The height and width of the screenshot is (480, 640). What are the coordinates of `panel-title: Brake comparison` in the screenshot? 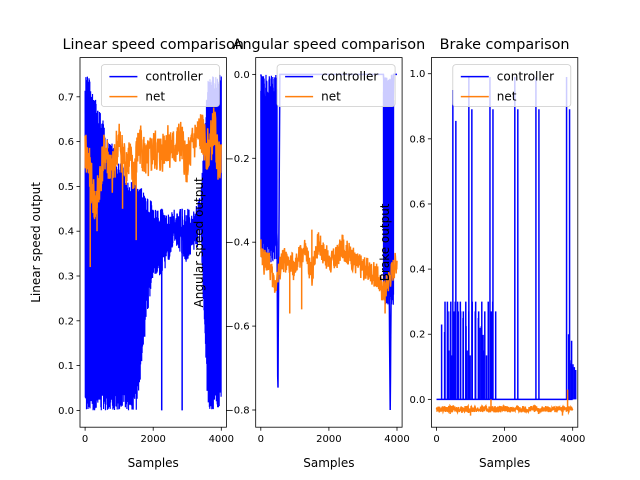 It's located at (505, 45).